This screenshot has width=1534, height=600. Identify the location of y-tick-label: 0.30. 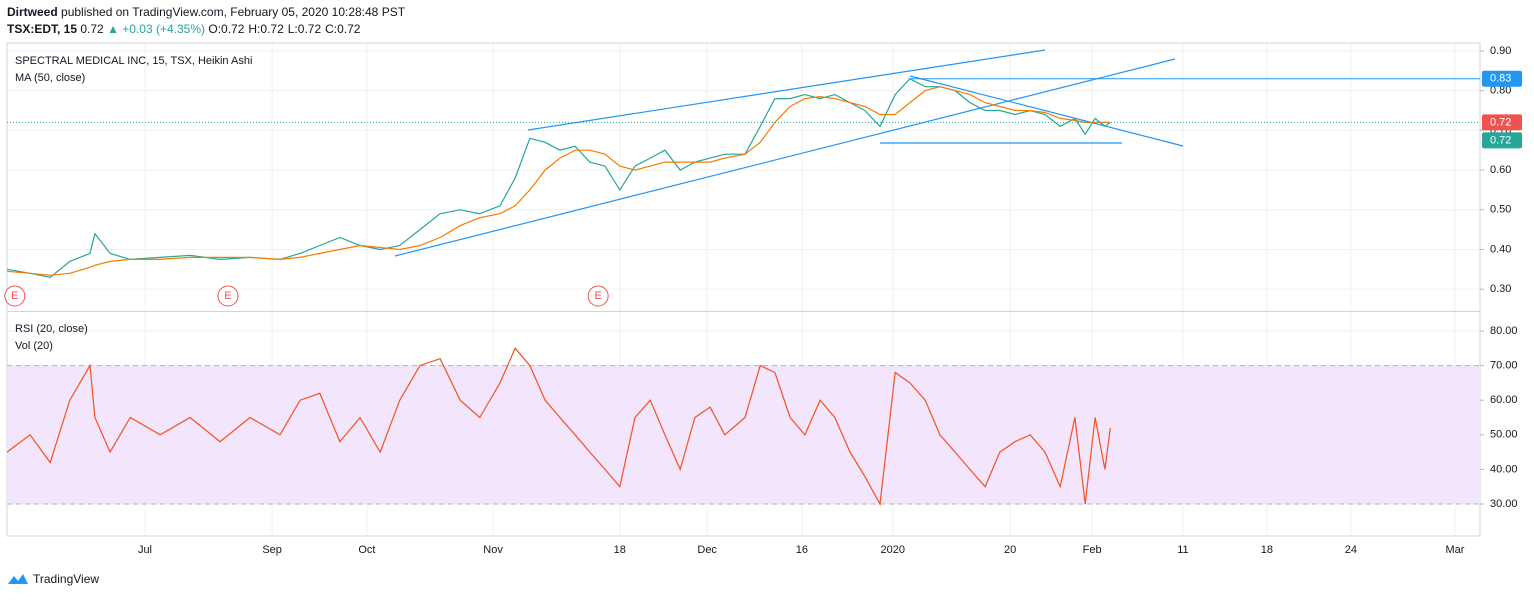
(1500, 289).